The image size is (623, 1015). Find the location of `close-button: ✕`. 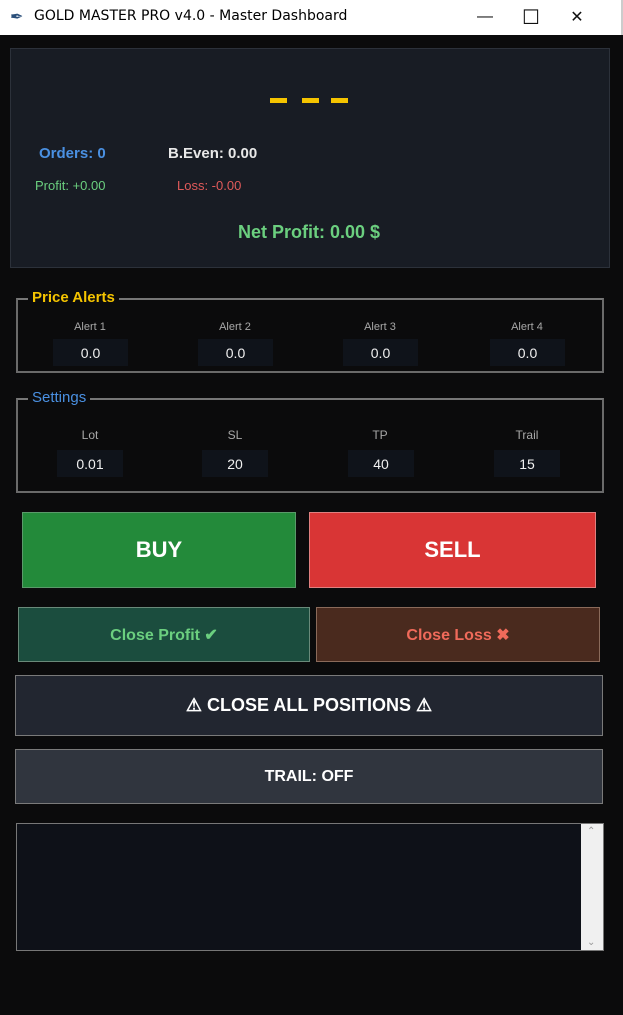

close-button: ✕ is located at coordinates (577, 17).